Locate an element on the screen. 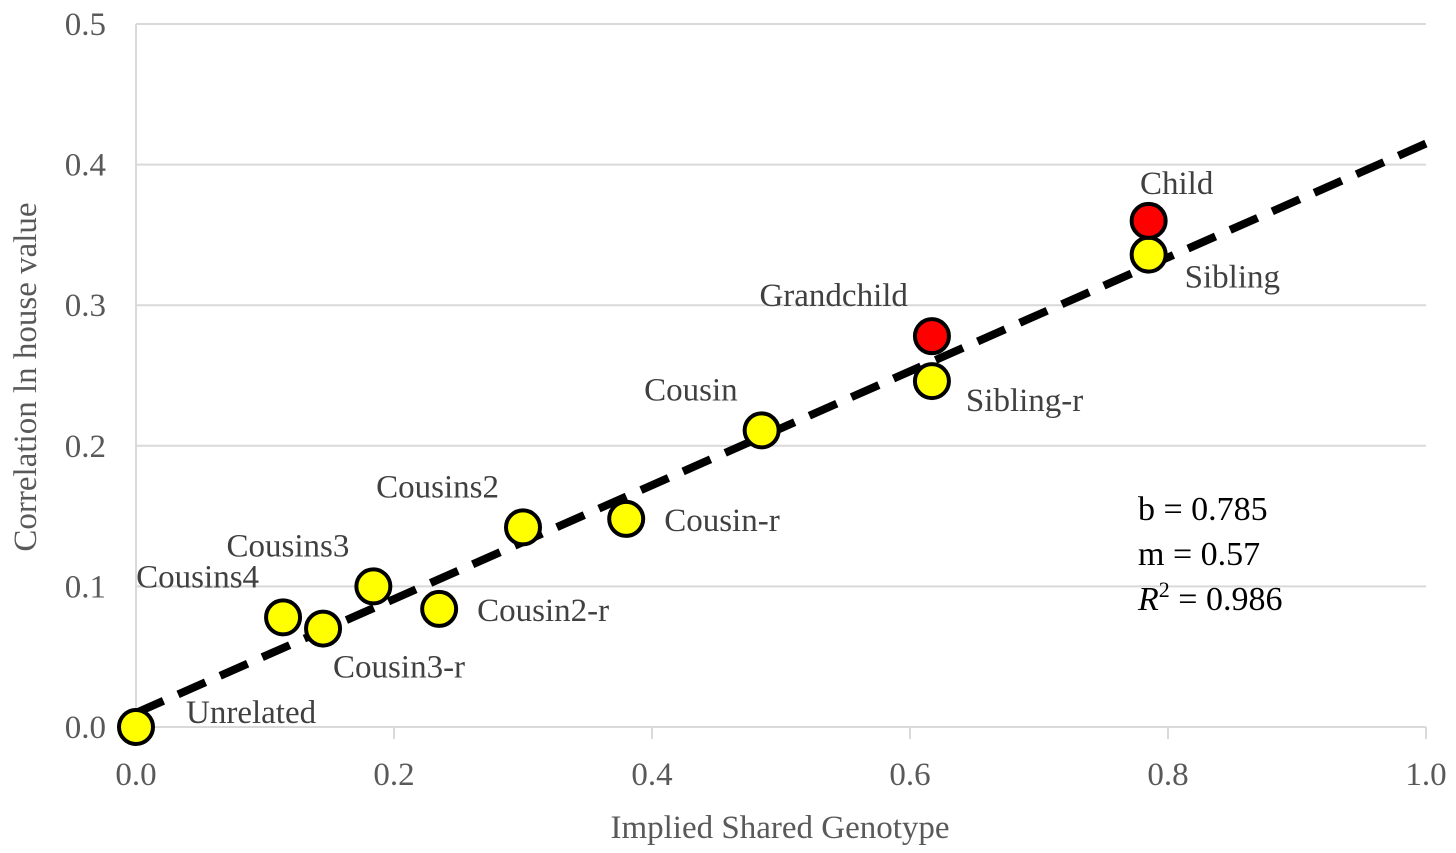  point-cousin is located at coordinates (761, 430).